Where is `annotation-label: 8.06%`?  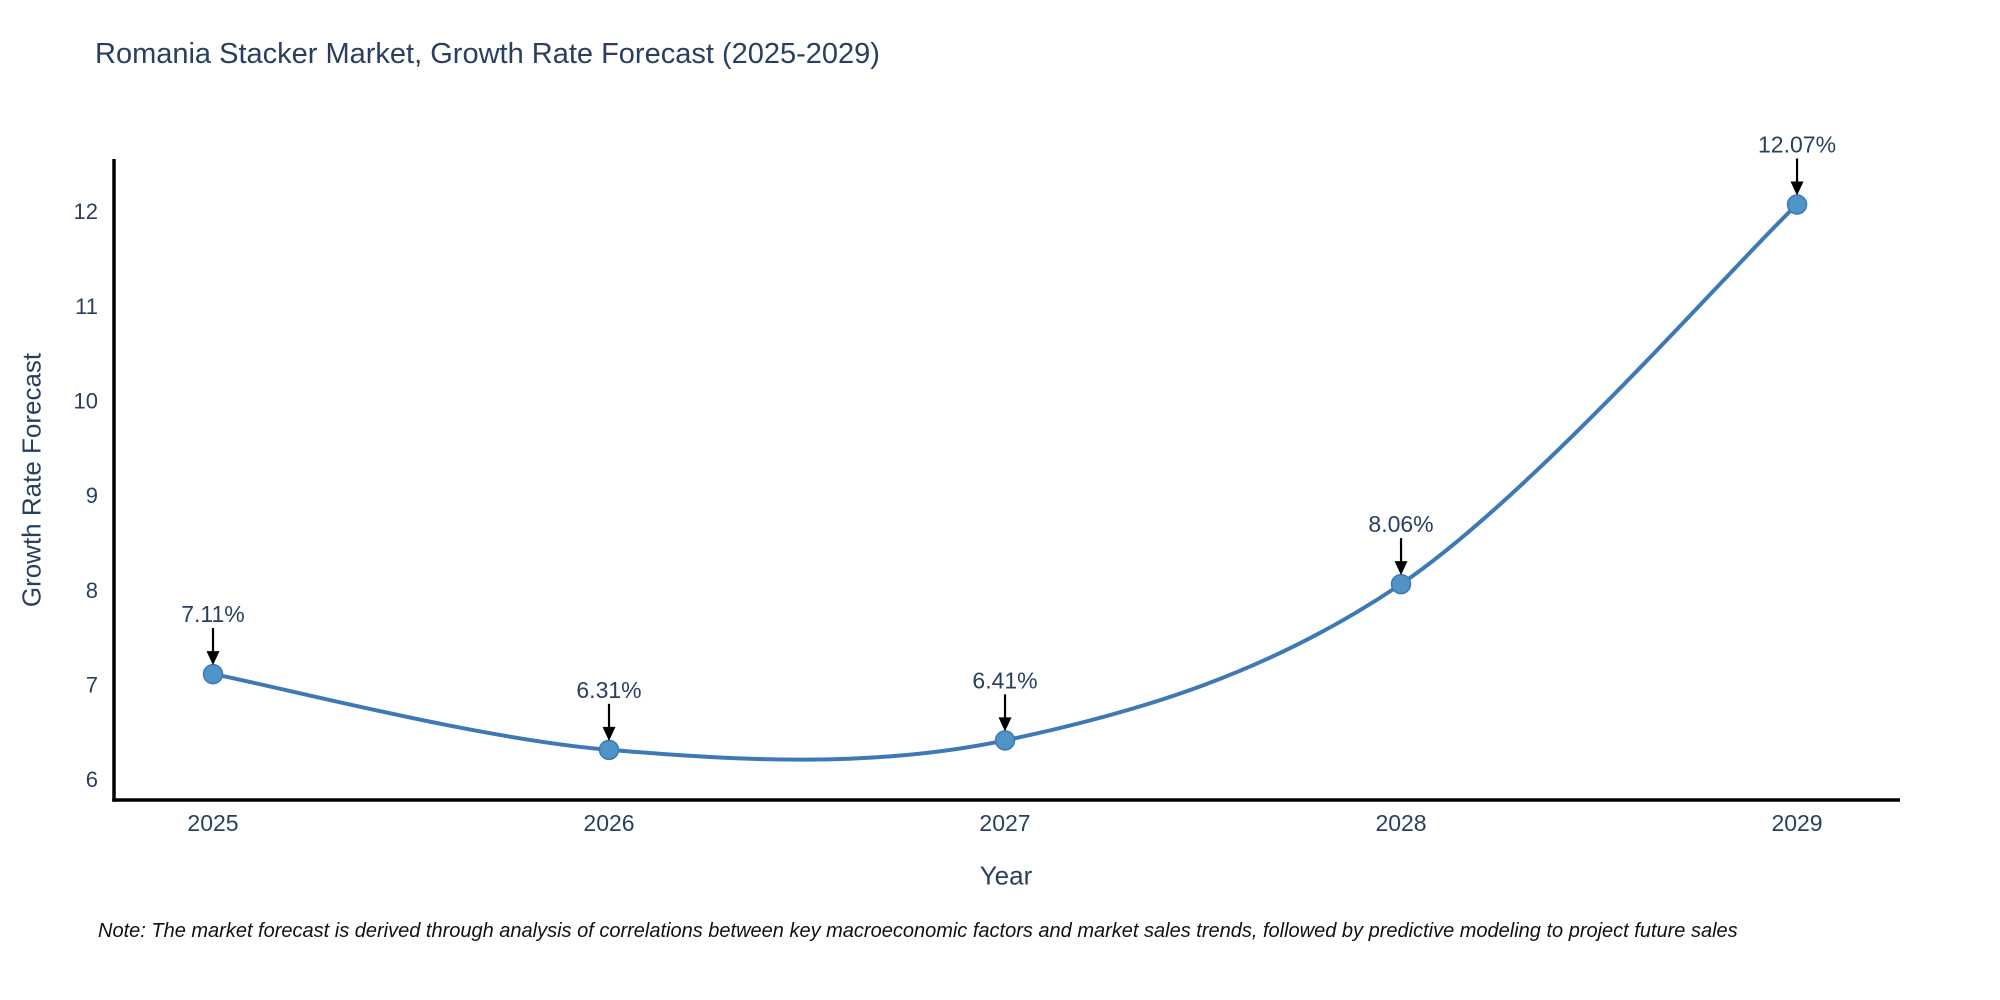 annotation-label: 8.06% is located at coordinates (1400, 524).